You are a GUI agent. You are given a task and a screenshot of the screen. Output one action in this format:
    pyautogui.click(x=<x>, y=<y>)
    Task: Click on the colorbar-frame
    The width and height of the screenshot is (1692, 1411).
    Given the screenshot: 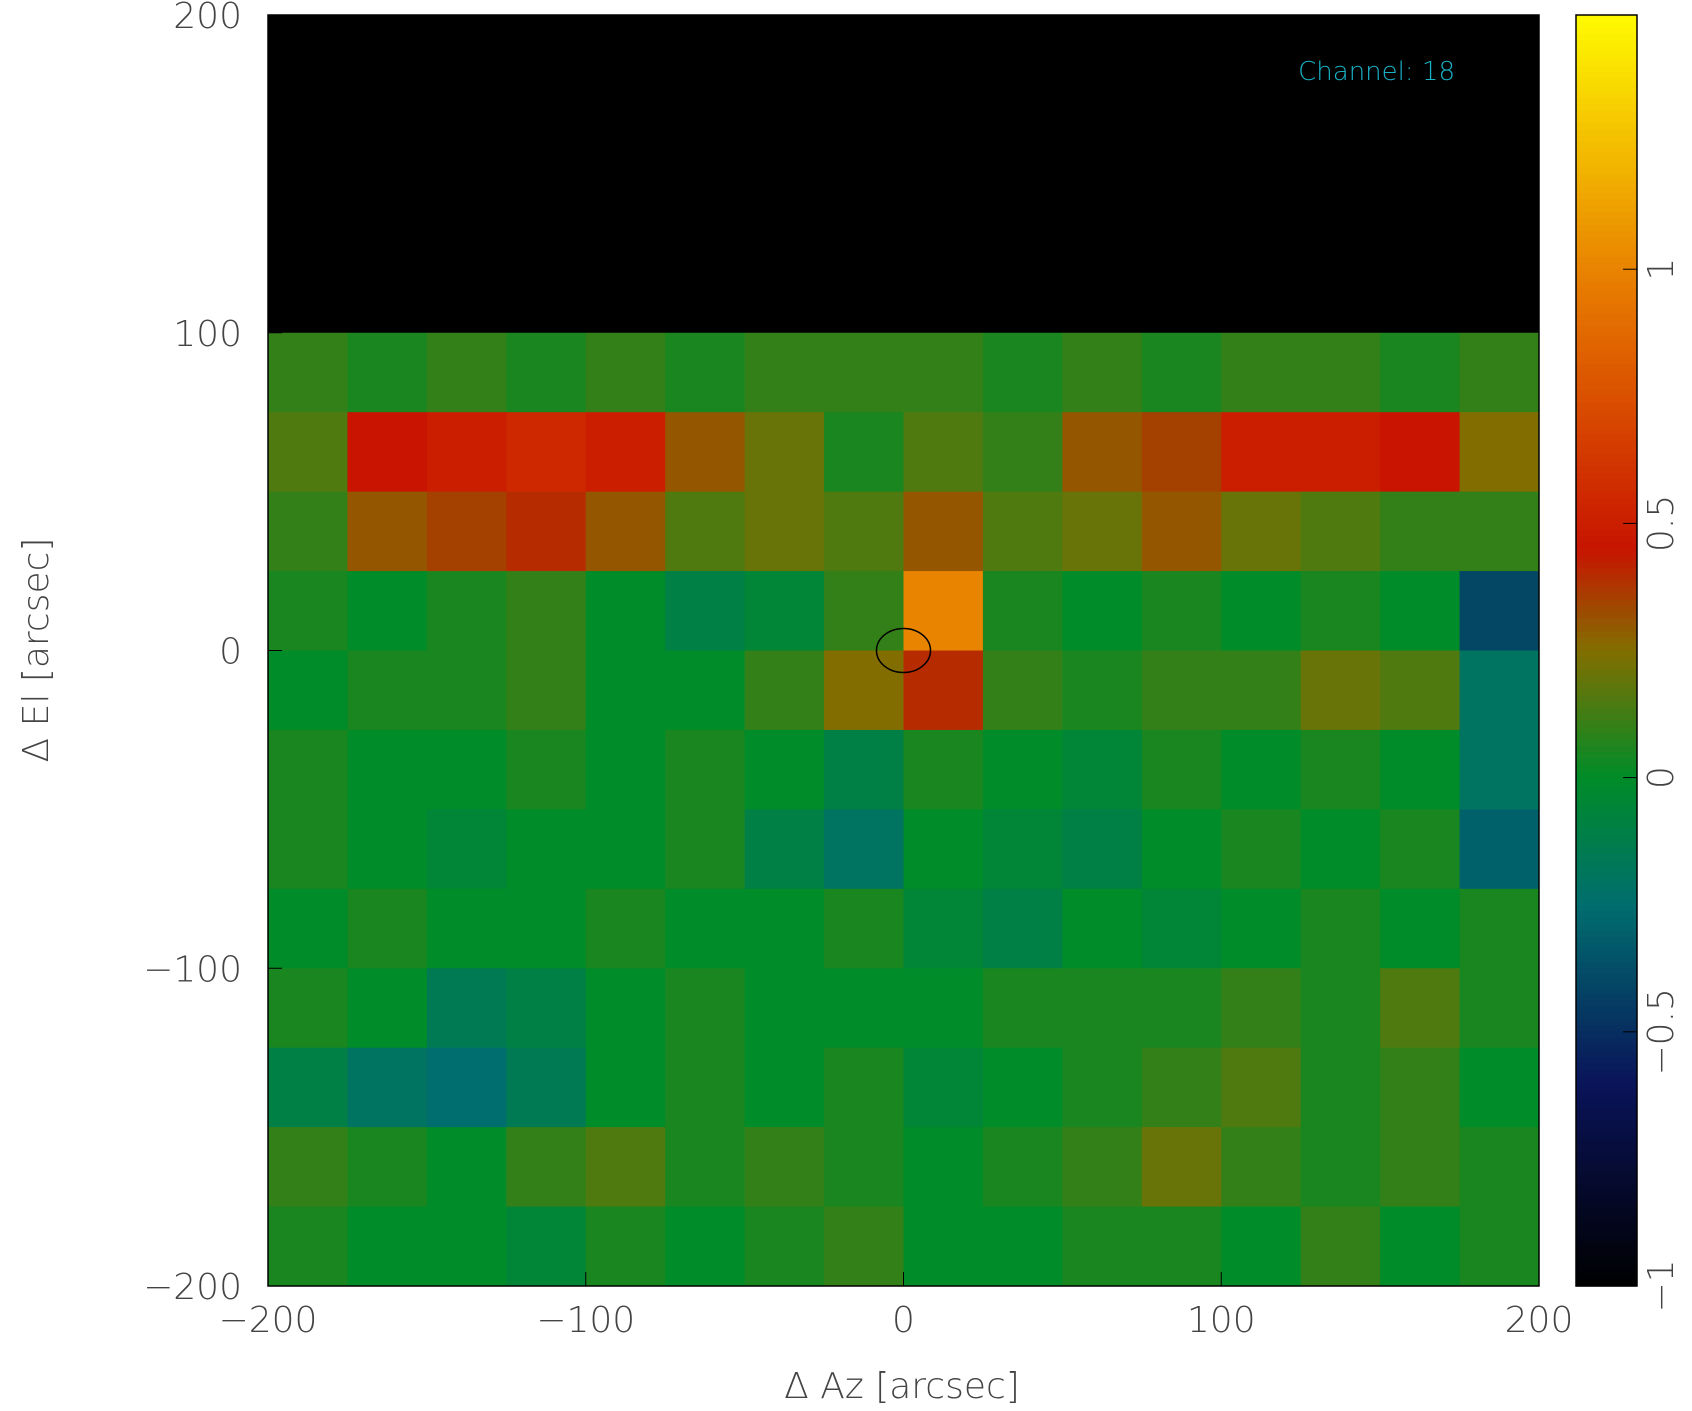 What is the action you would take?
    pyautogui.click(x=1606, y=650)
    